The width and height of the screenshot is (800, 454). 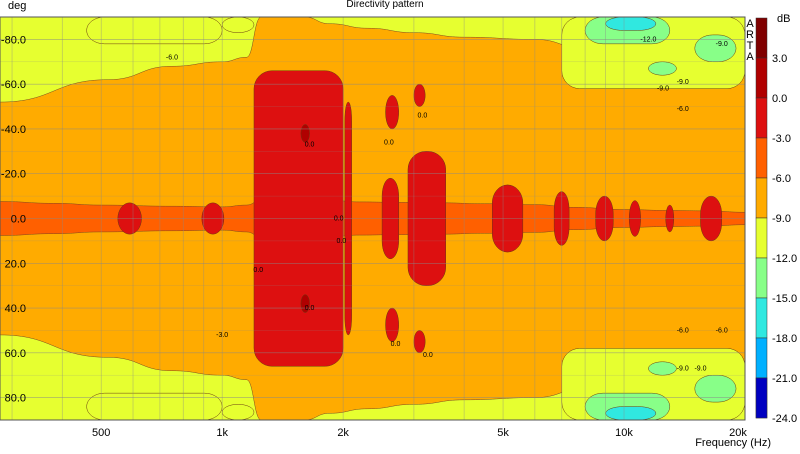 What do you see at coordinates (779, 59) in the screenshot?
I see `colorbar-label: 3.0` at bounding box center [779, 59].